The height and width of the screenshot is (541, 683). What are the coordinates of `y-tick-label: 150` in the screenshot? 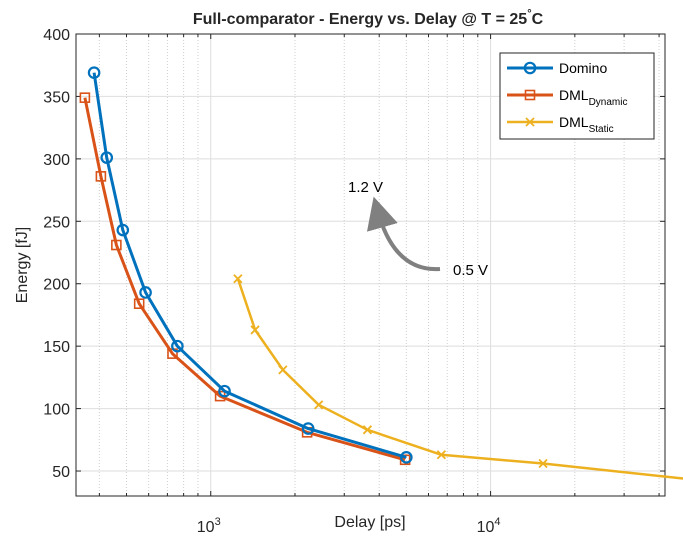 It's located at (56, 347).